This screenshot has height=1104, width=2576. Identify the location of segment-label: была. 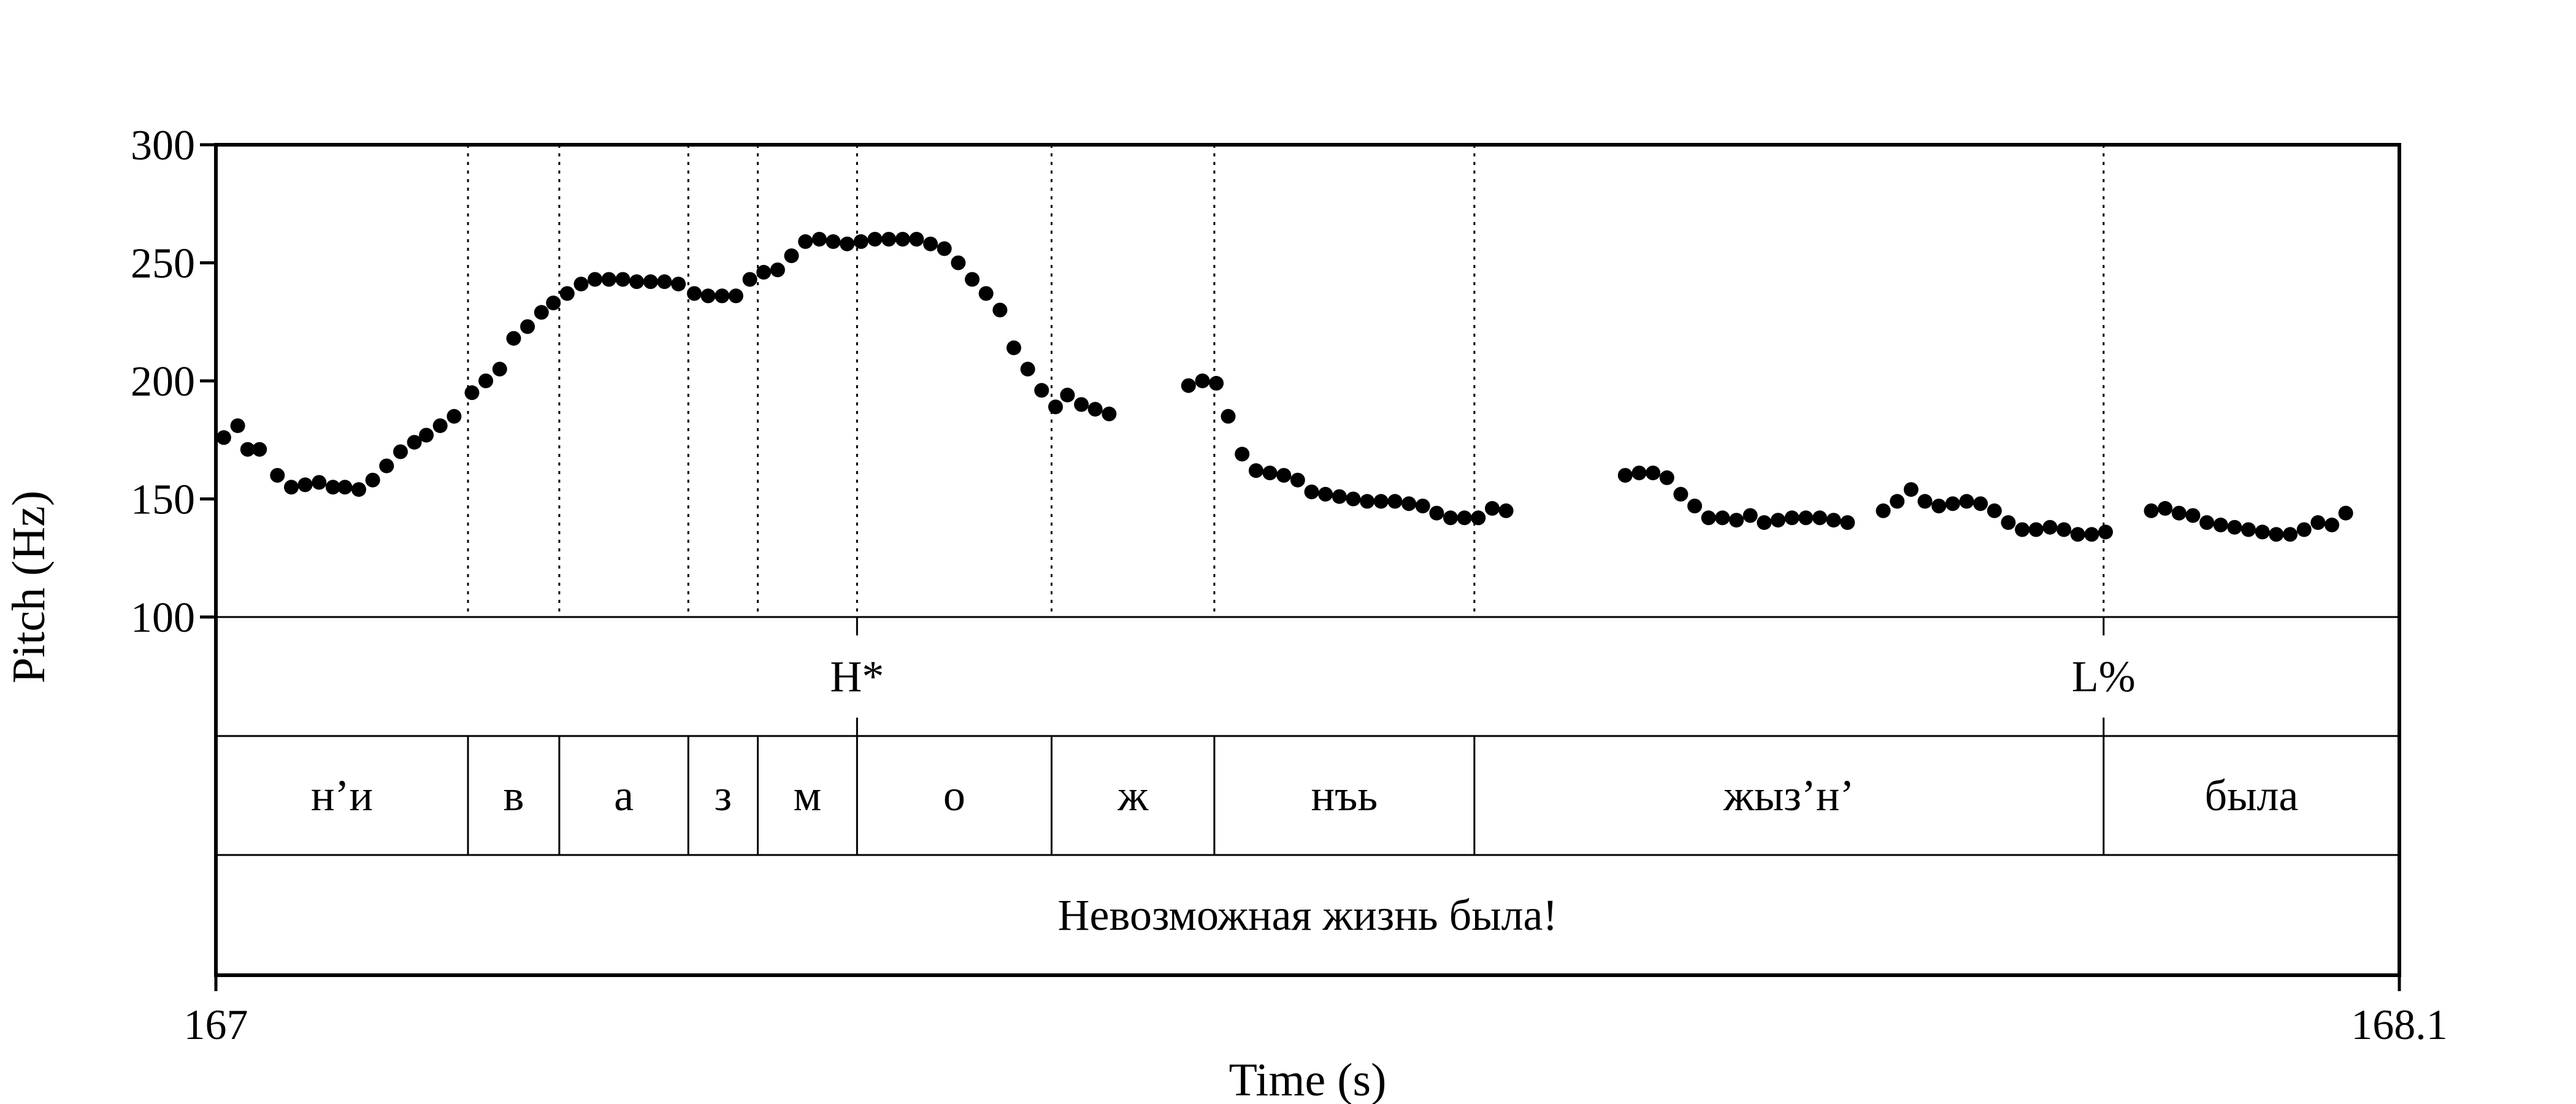
(2251, 795).